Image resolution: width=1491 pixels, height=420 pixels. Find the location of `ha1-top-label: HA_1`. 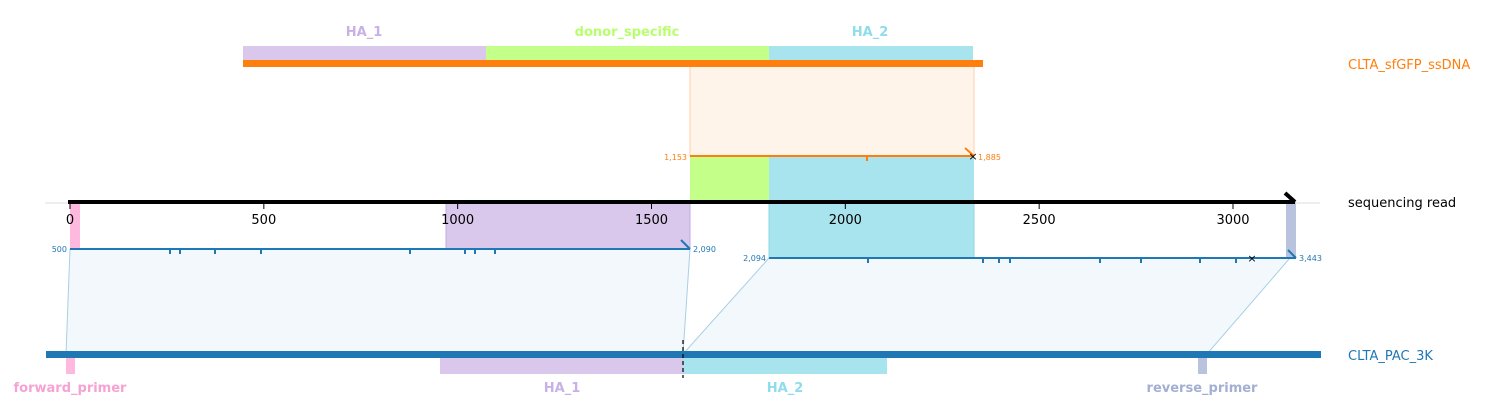

ha1-top-label: HA_1 is located at coordinates (364, 32).